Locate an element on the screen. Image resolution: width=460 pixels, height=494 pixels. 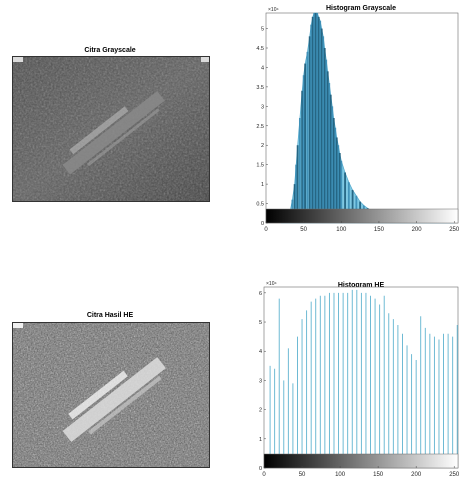
y-tick-label: 6 is located at coordinates (260, 294).